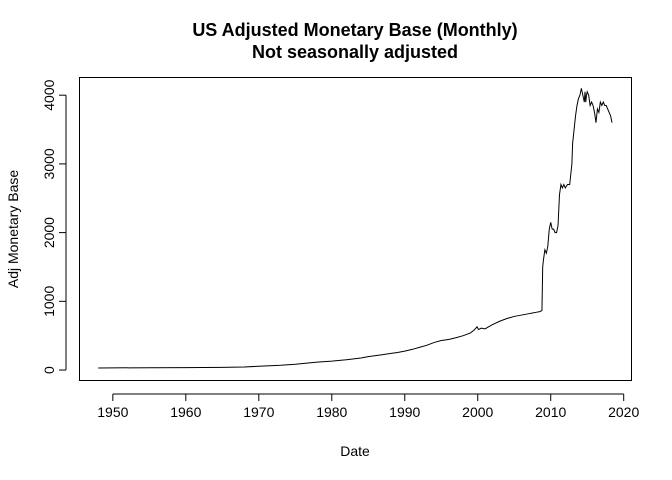 The height and width of the screenshot is (480, 672). Describe the element at coordinates (49, 301) in the screenshot. I see `y-tick-label: 1000` at that location.